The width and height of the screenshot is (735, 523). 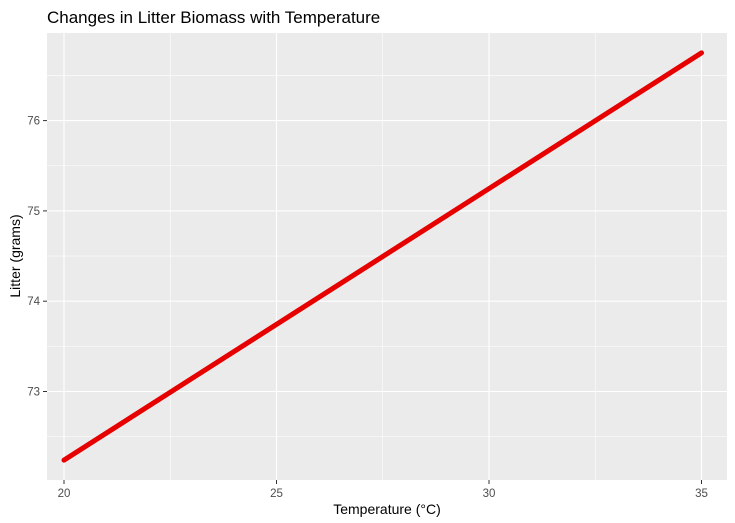 I want to click on x-tick-label: 30, so click(x=489, y=494).